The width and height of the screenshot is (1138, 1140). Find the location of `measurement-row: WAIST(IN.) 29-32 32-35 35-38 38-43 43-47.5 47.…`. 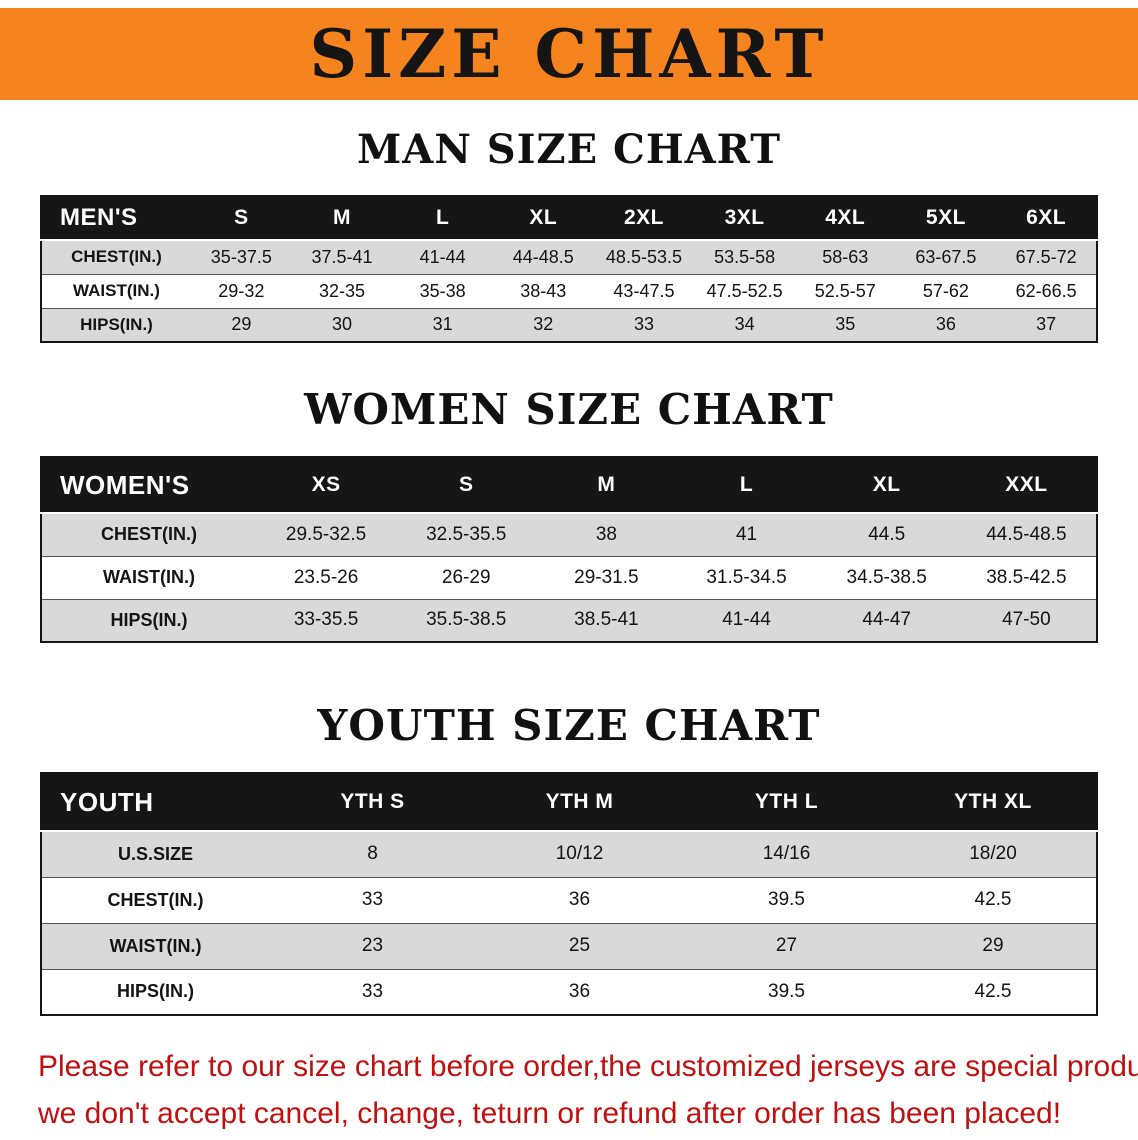

measurement-row: WAIST(IN.) 29-32 32-35 35-38 38-43 43-47.5 47.… is located at coordinates (569, 291).